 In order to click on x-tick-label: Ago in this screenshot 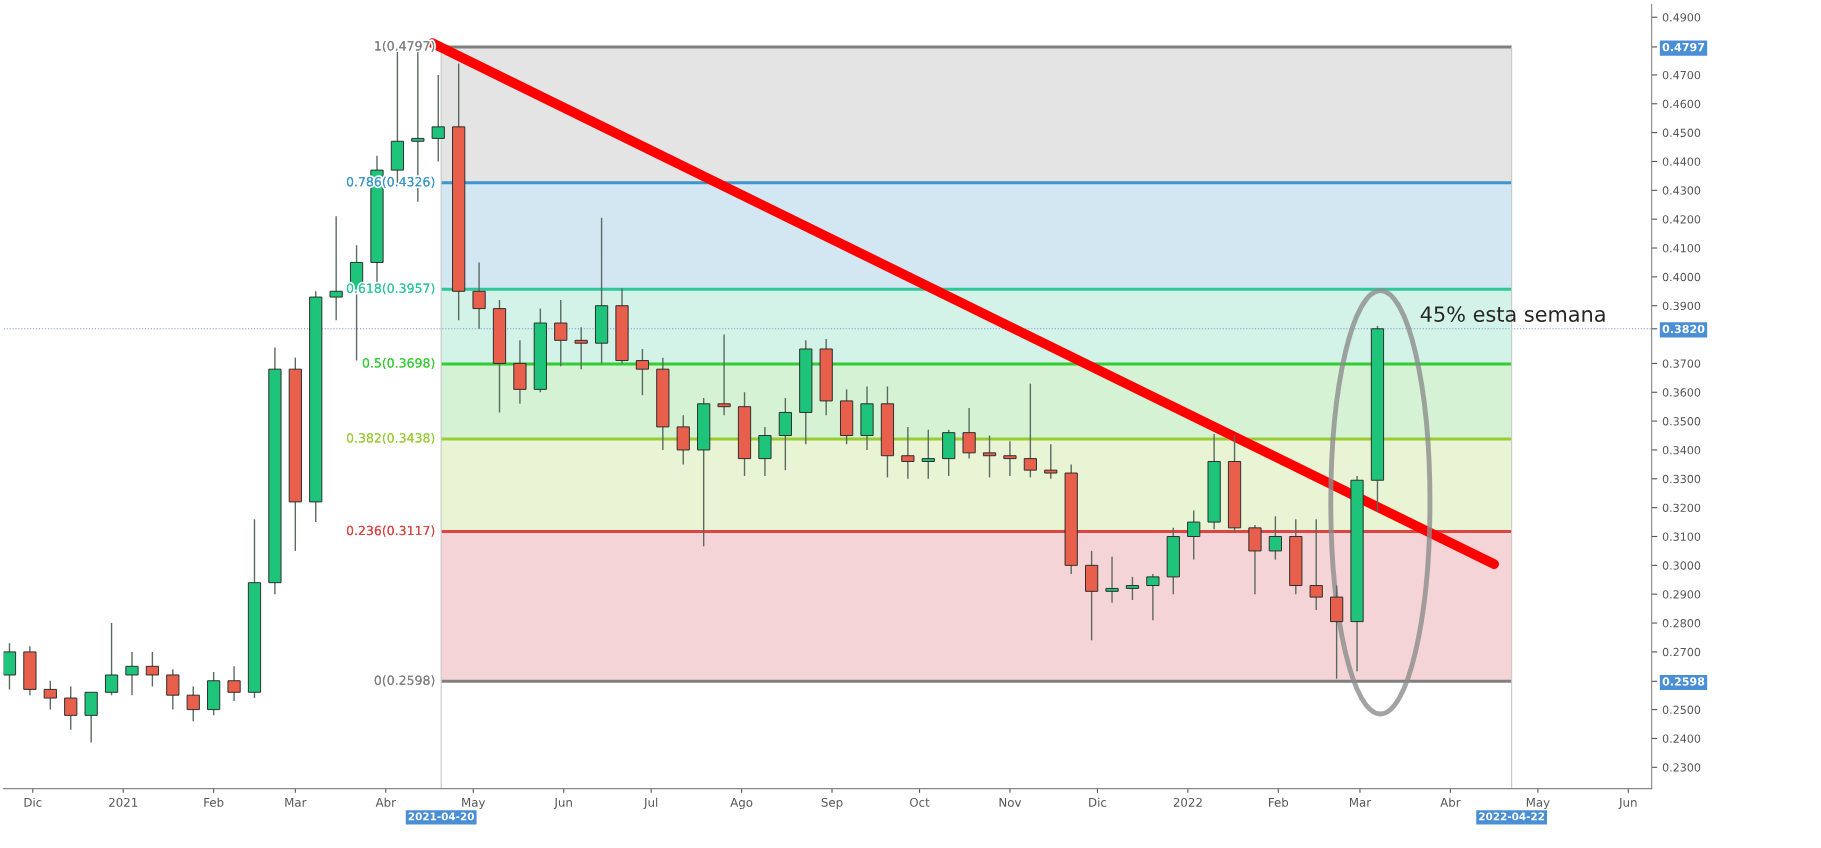, I will do `click(741, 804)`.